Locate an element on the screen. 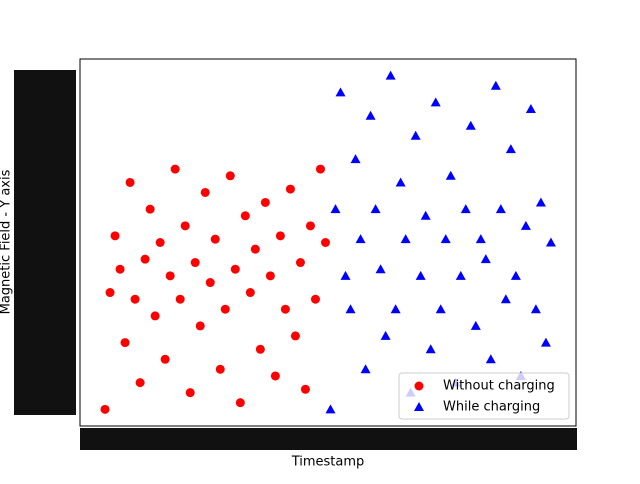  y-axis-label: Magnetic Field - Y axis is located at coordinates (7, 241).